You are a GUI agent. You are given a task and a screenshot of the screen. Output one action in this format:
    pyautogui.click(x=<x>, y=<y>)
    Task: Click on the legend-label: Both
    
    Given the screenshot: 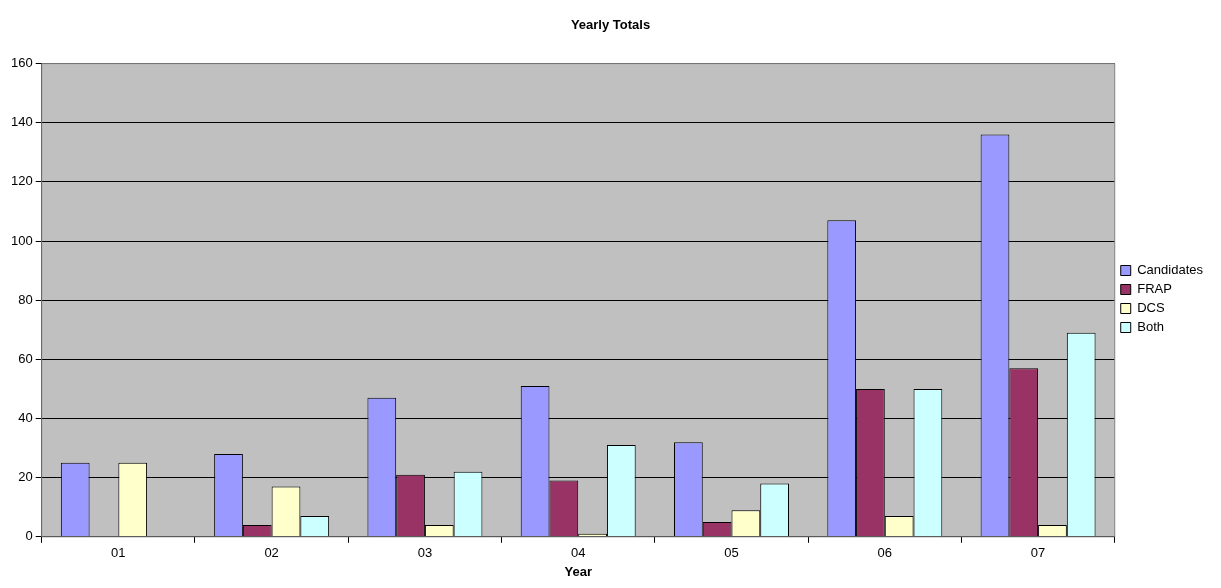 What is the action you would take?
    pyautogui.click(x=1150, y=327)
    